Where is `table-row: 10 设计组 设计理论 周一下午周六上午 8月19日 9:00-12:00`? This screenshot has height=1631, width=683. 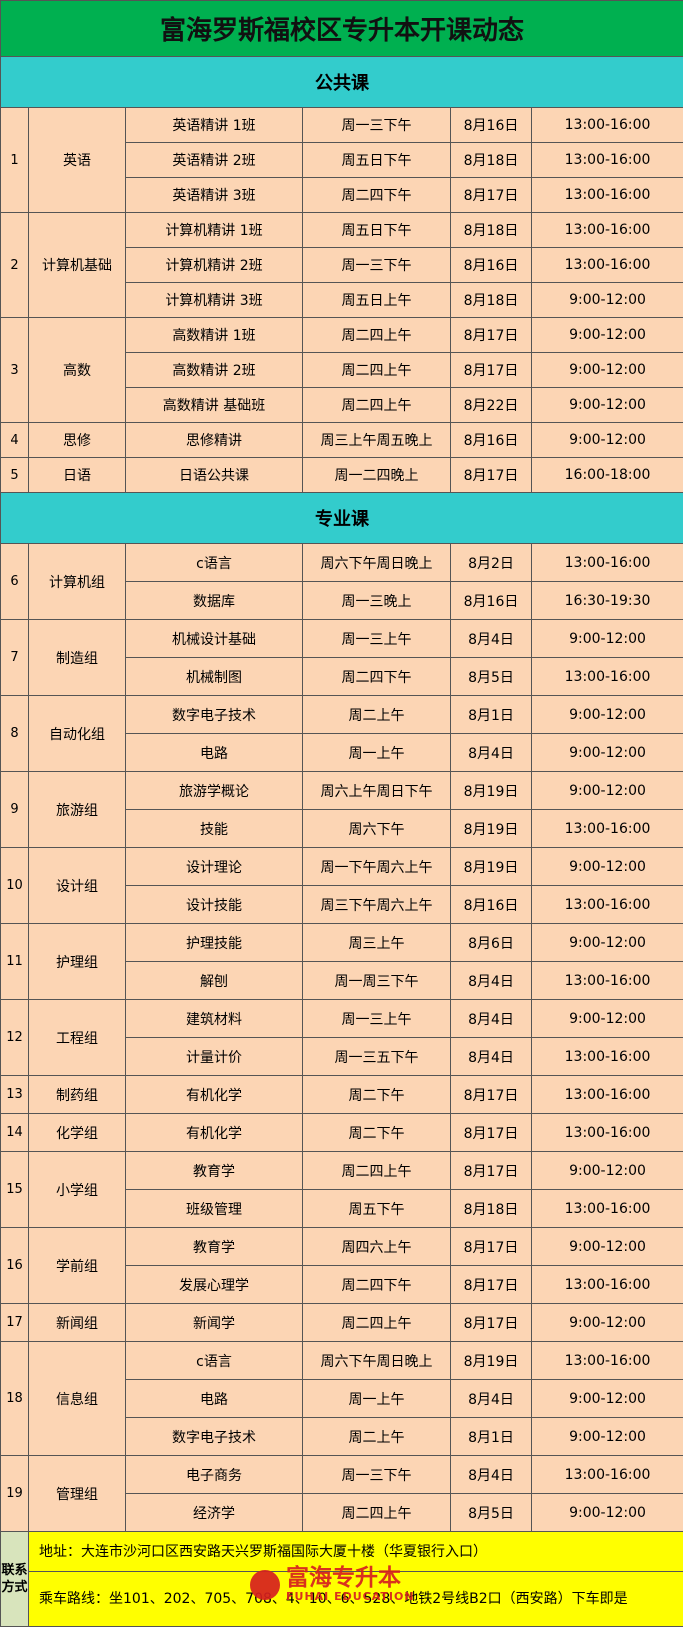 table-row: 10 设计组 设计理论 周一下午周六上午 8月19日 9:00-12:00 is located at coordinates (341, 885).